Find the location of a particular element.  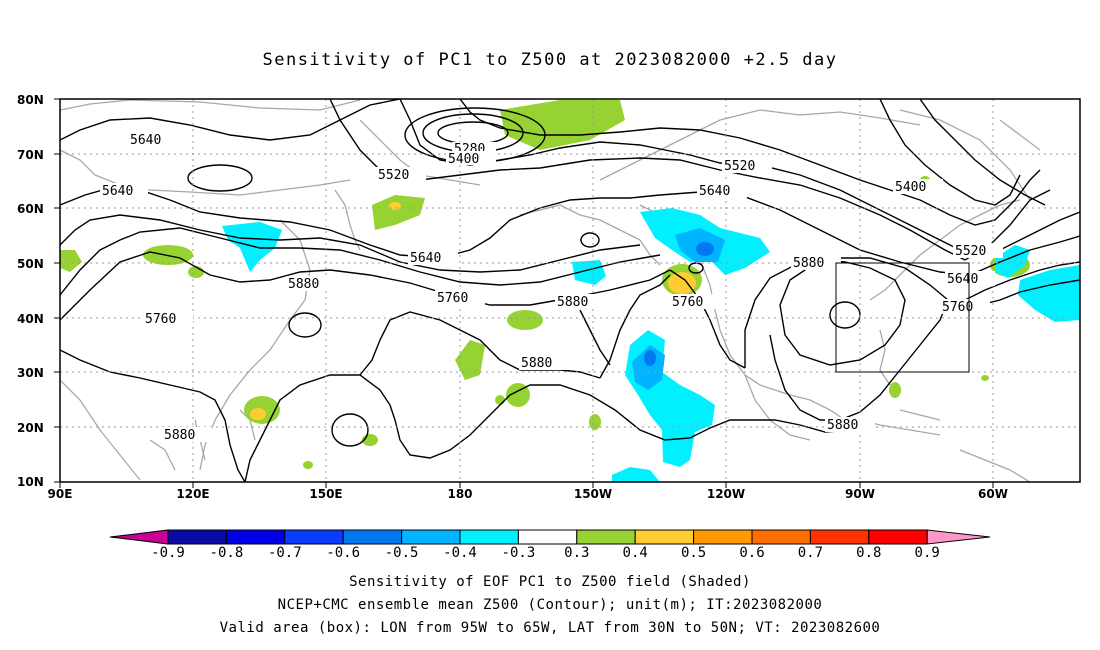

lon-tick-label: 90W is located at coordinates (860, 494).